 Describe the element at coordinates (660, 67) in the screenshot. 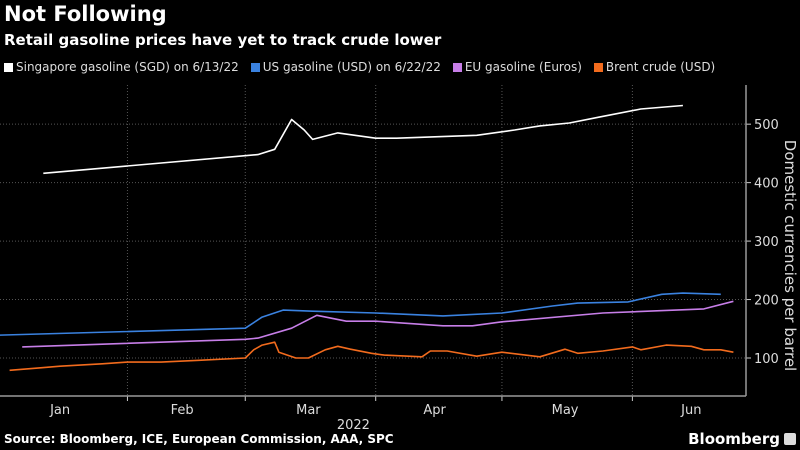

I see `legend-label: Brent crude (USD)` at that location.